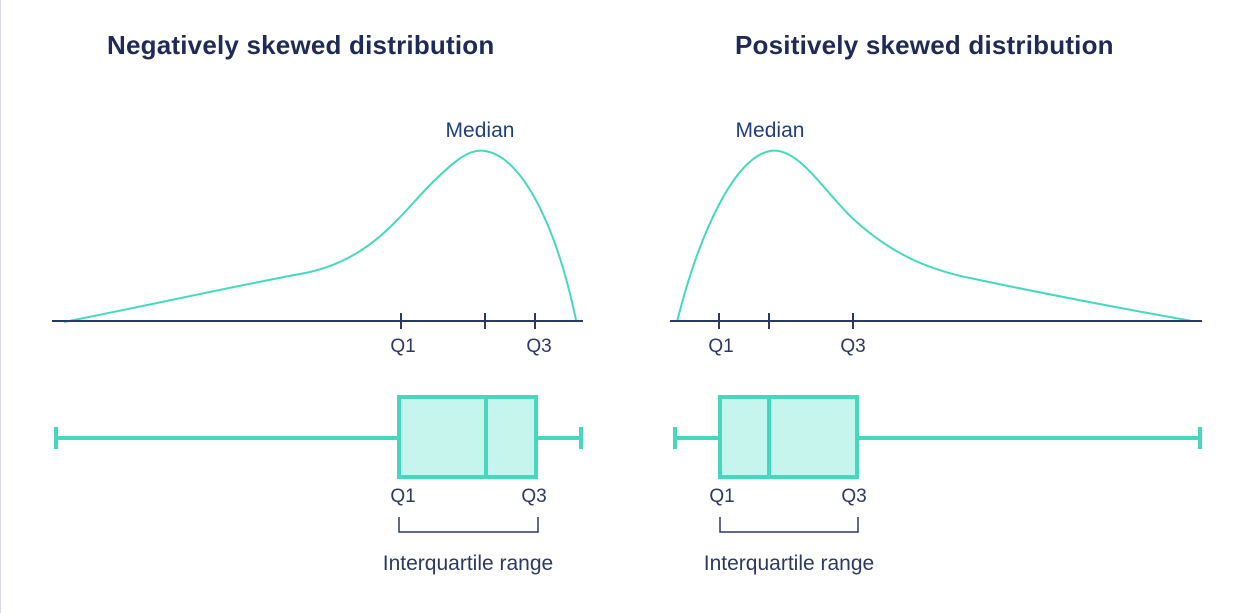  I want to click on positive-skew-curve, so click(934, 236).